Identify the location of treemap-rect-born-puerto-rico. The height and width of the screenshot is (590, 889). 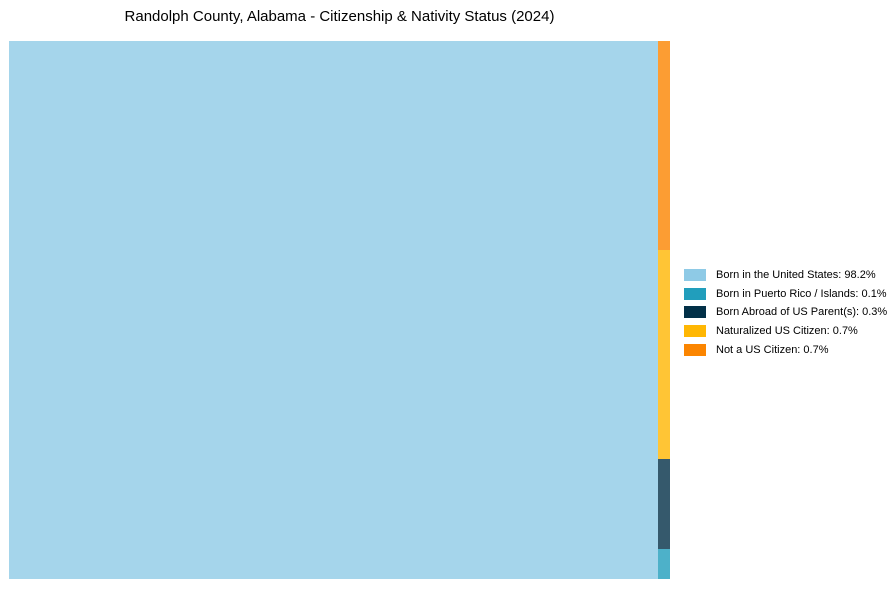
(664, 564).